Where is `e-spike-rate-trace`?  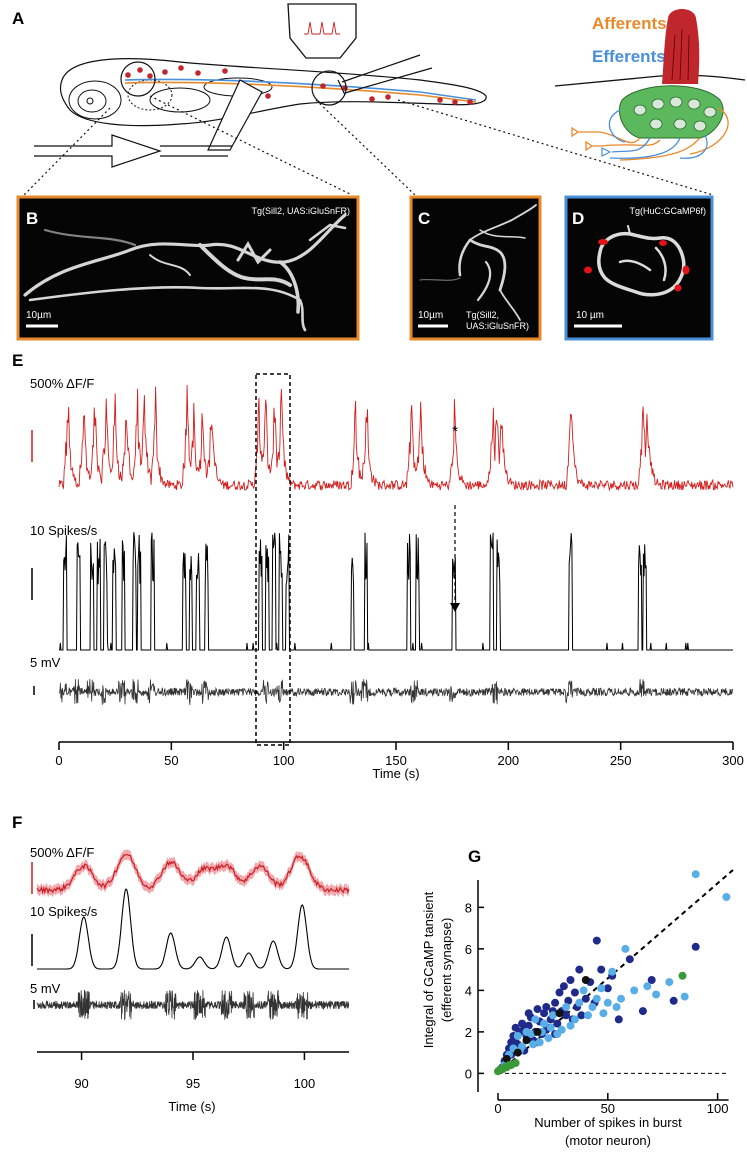
e-spike-rate-trace is located at coordinates (396, 591).